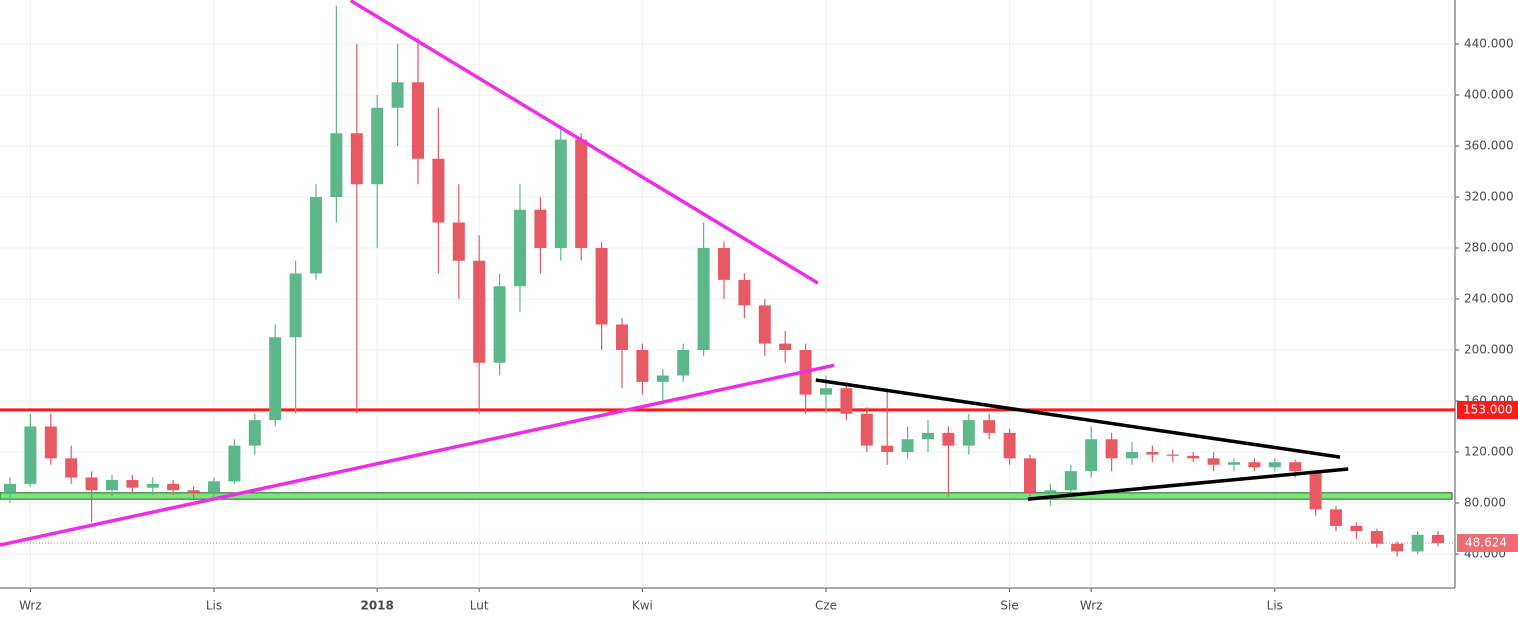 The width and height of the screenshot is (1518, 617). What do you see at coordinates (1489, 43) in the screenshot?
I see `y-tick-label: 440.000` at bounding box center [1489, 43].